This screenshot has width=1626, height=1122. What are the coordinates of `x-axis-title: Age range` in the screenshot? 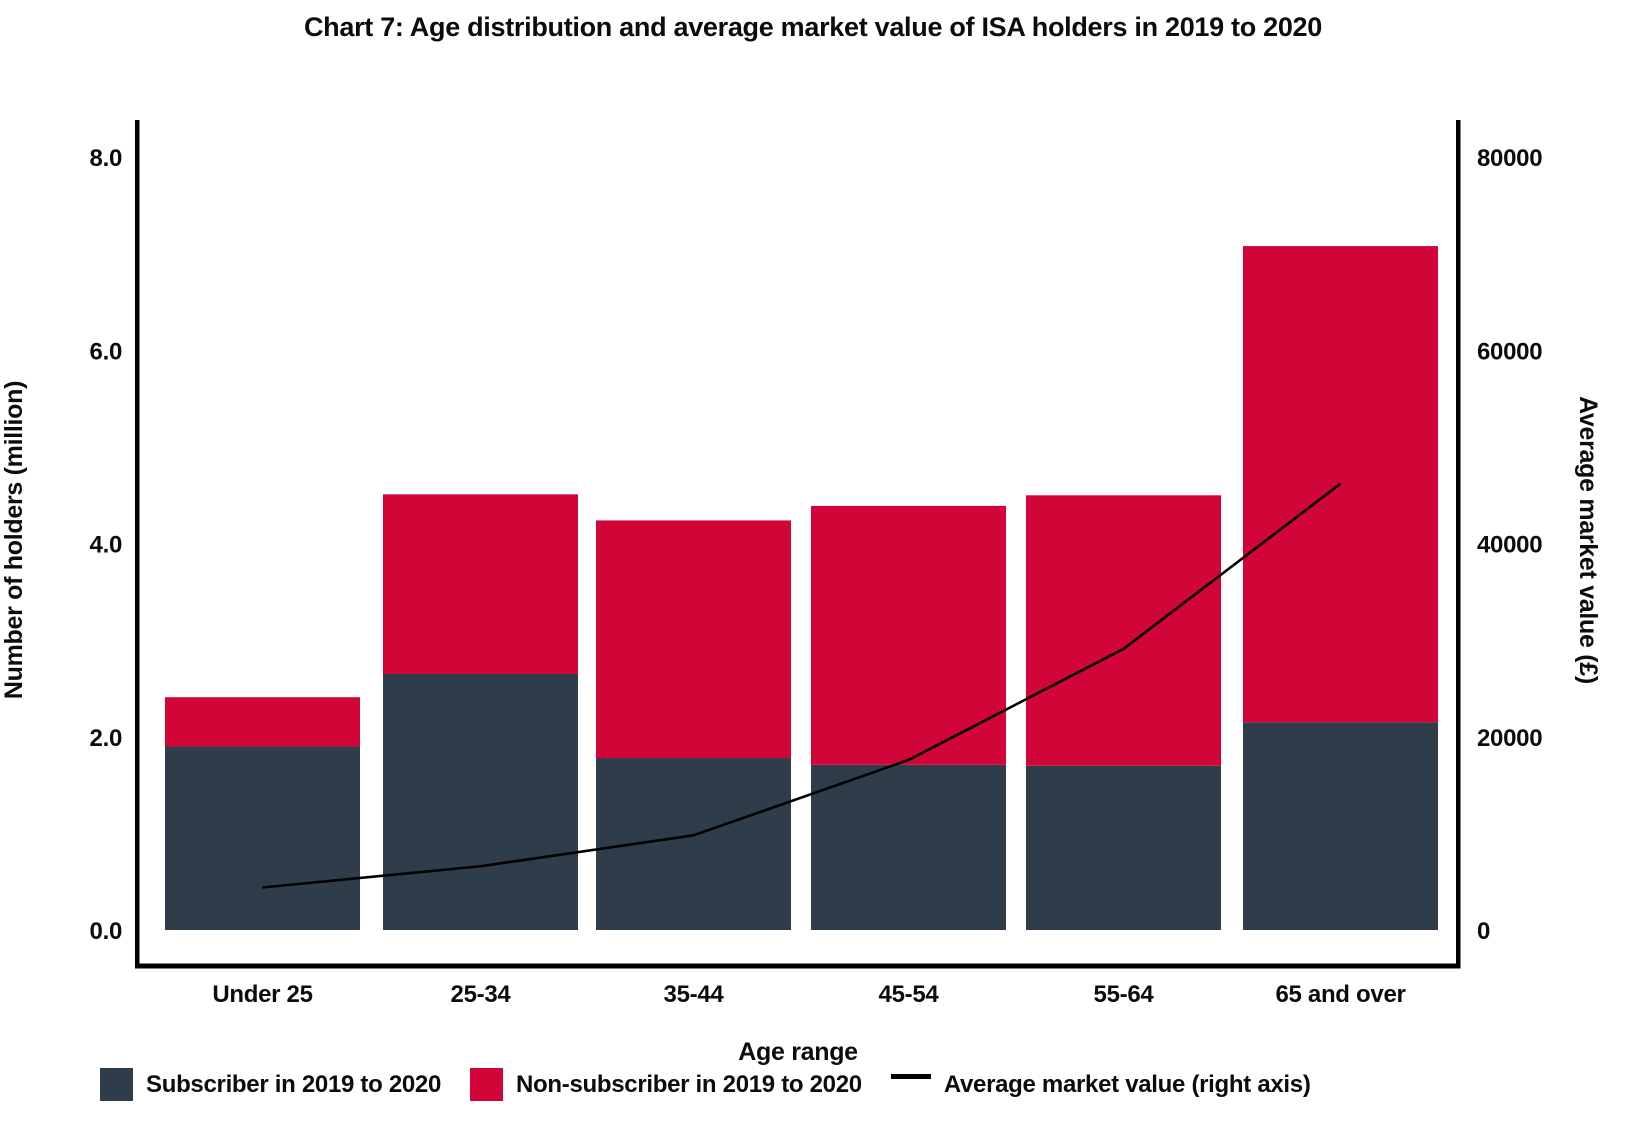 It's located at (798, 1052).